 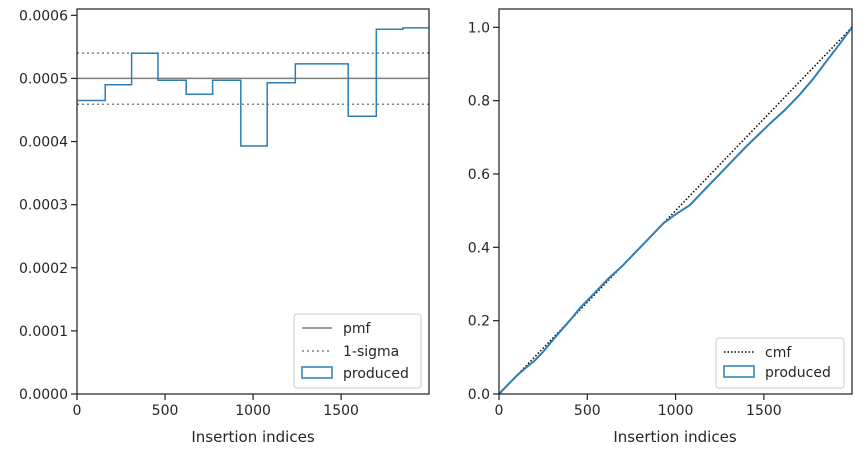 What do you see at coordinates (252, 437) in the screenshot?
I see `left-x-axis-label: Insertion indices` at bounding box center [252, 437].